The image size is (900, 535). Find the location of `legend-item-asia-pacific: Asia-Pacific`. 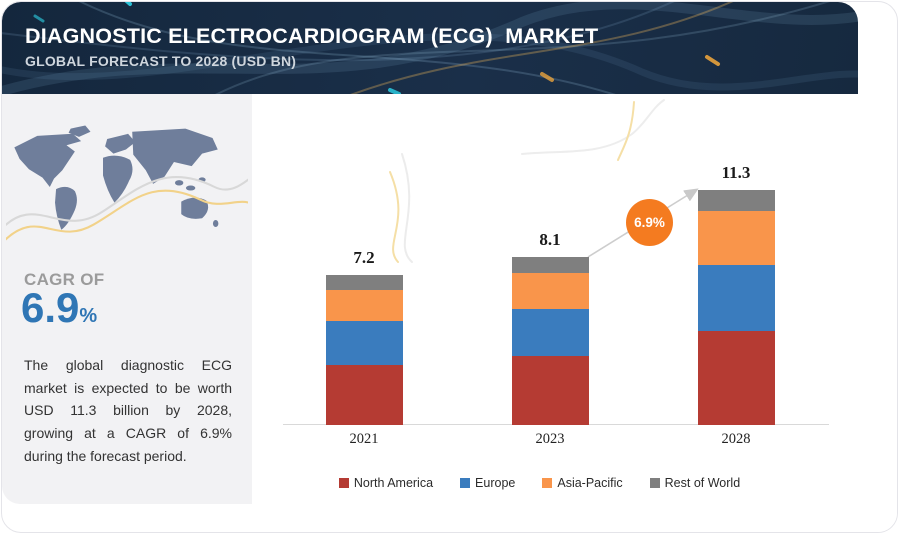

legend-item-asia-pacific: Asia-Pacific is located at coordinates (582, 483).